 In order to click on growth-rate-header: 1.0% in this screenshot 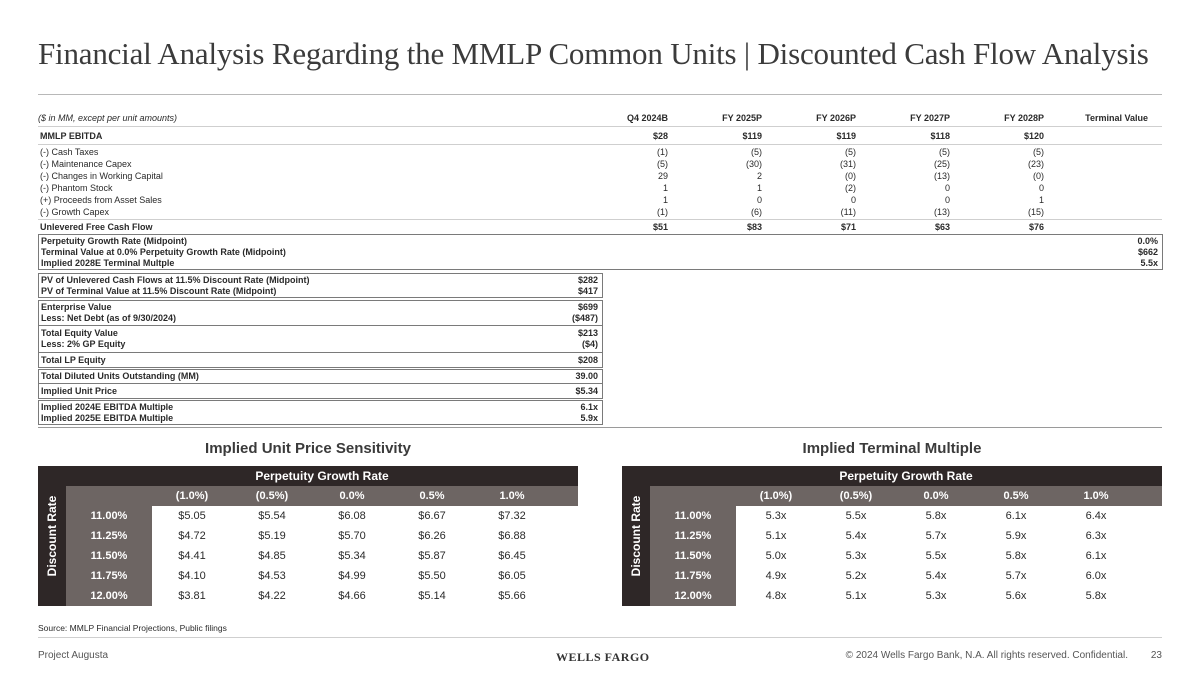, I will do `click(512, 496)`.